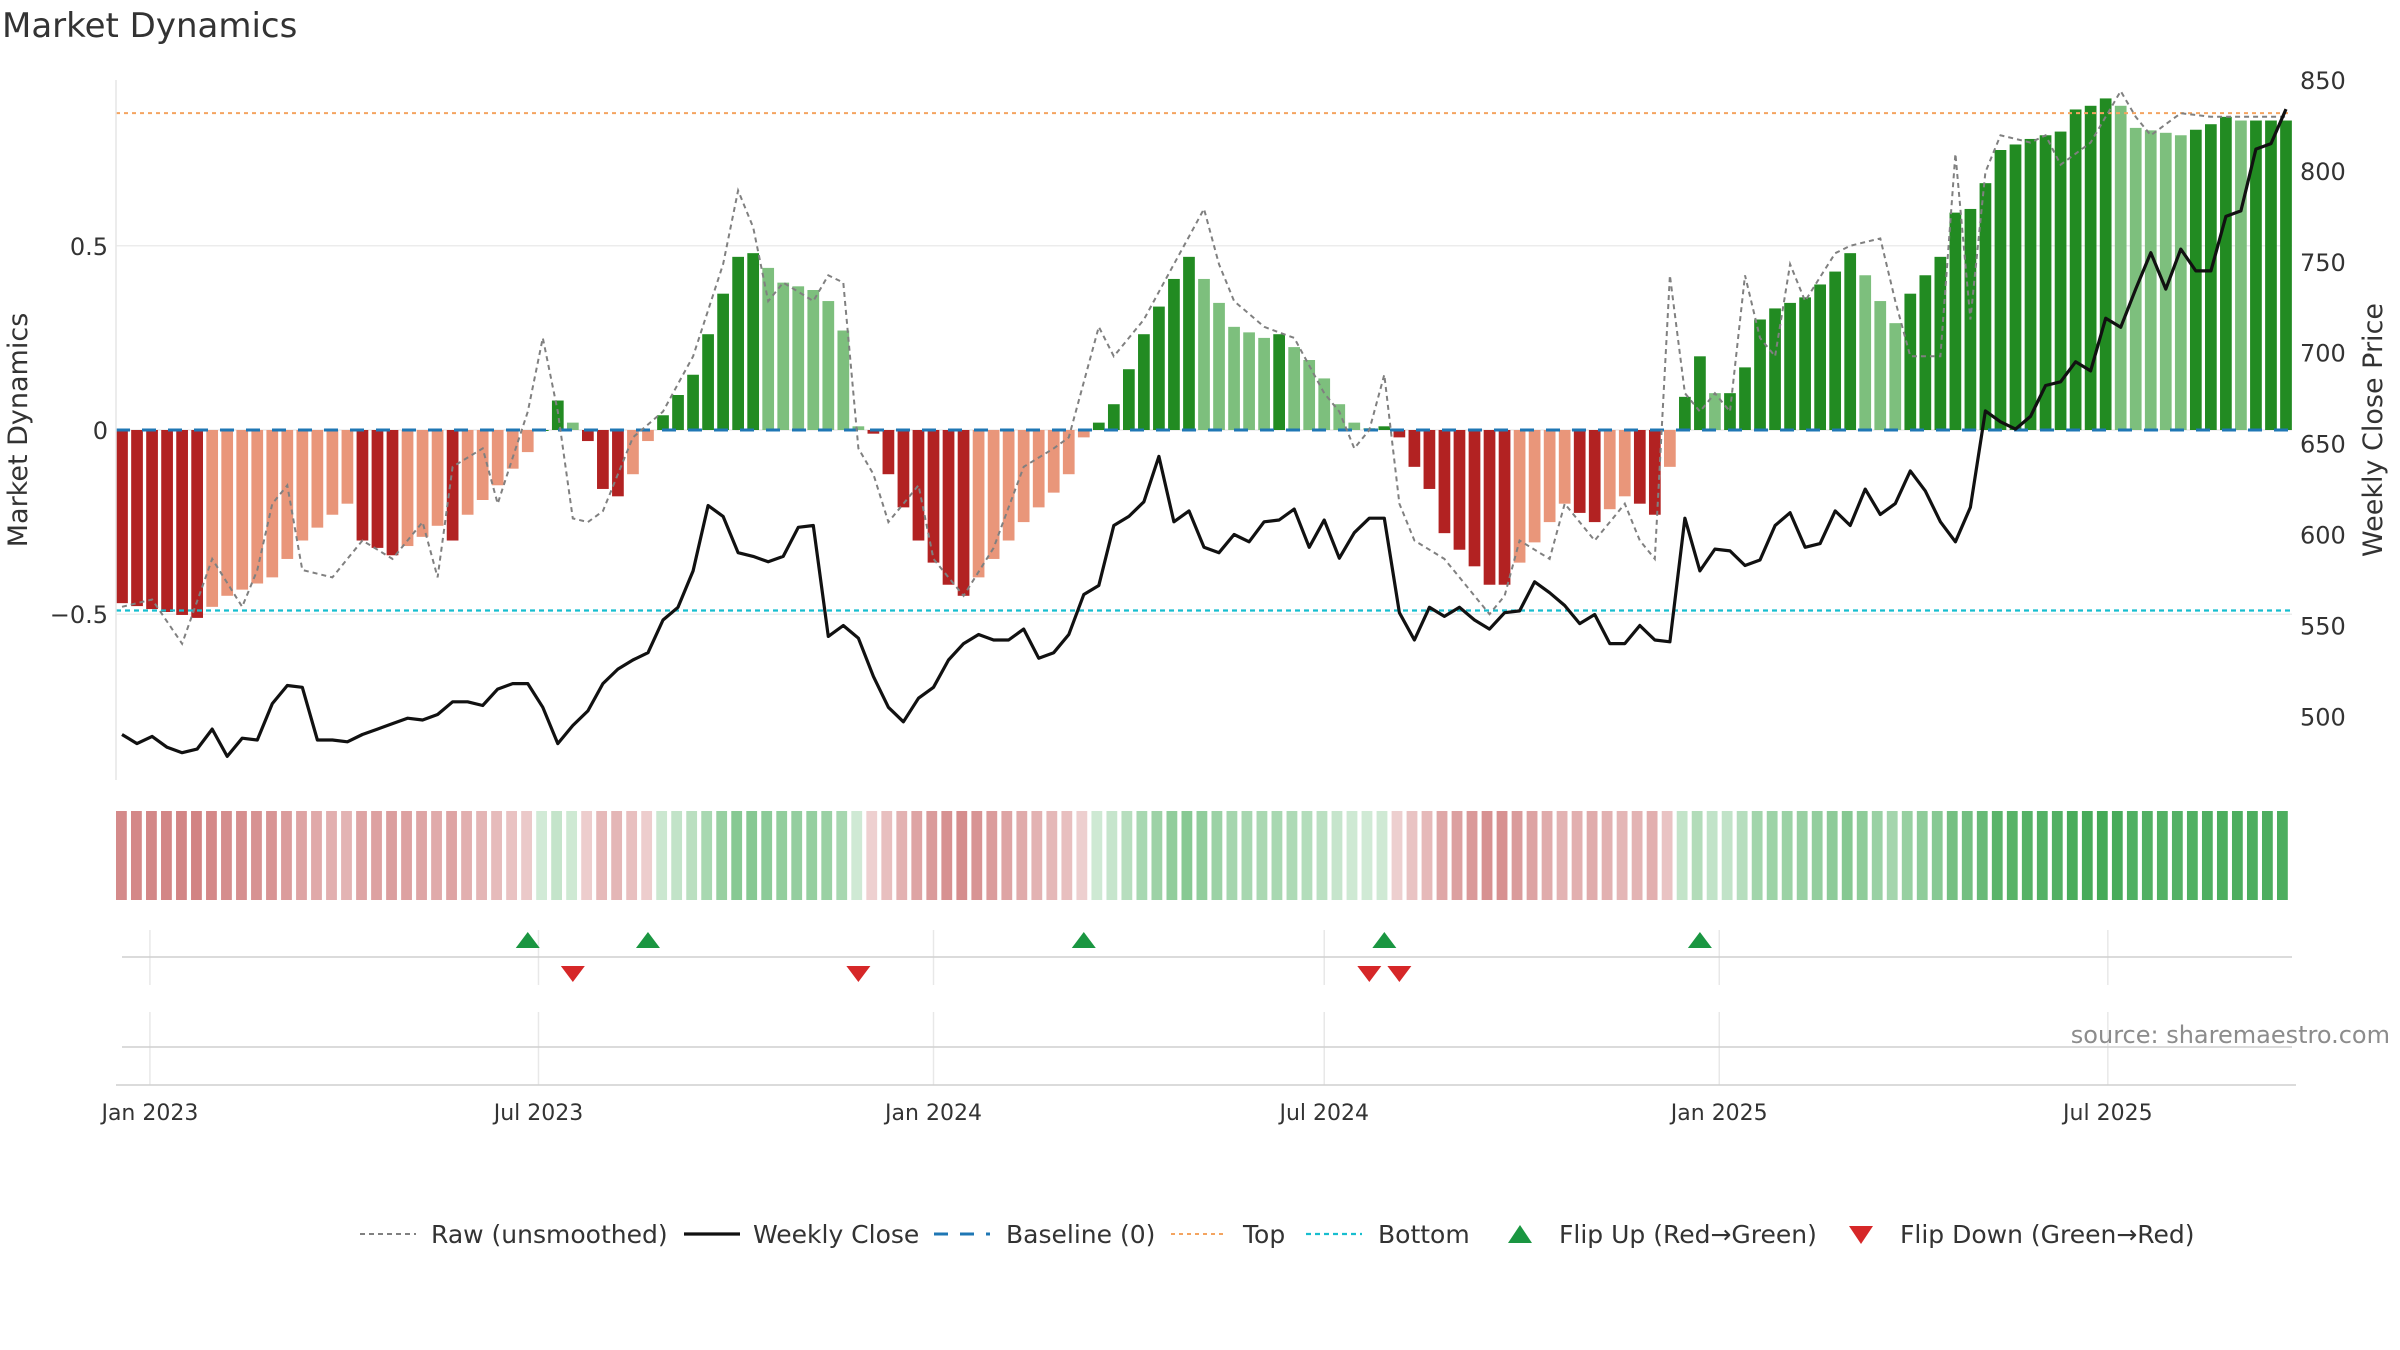 The width and height of the screenshot is (2400, 1350). Describe the element at coordinates (89, 247) in the screenshot. I see `y-tick-label-left: 0.5` at that location.